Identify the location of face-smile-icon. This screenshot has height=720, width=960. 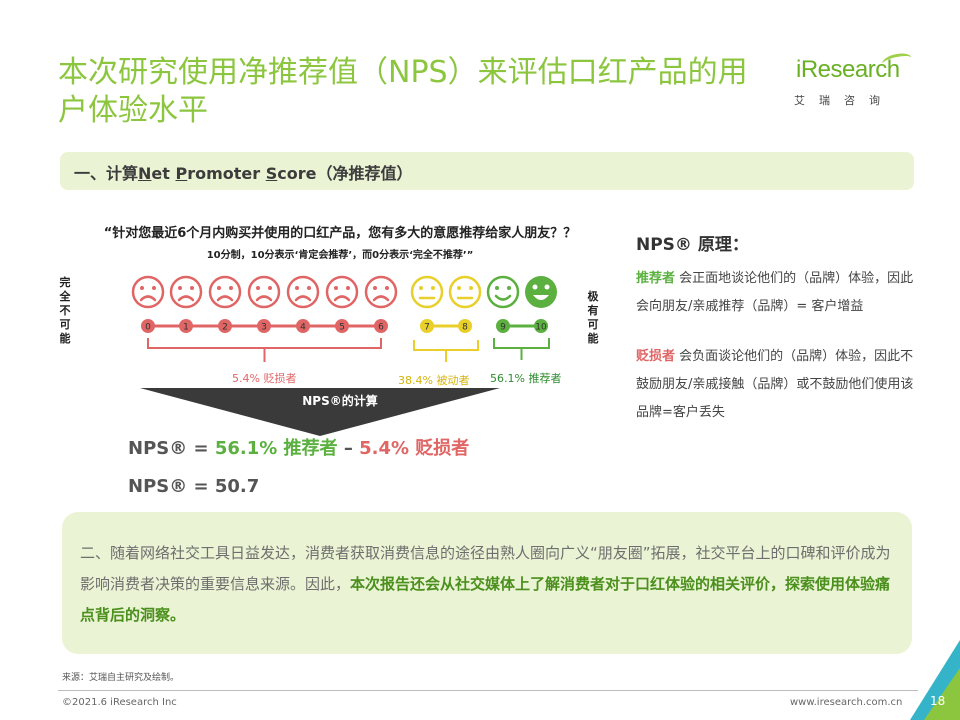
(503, 292).